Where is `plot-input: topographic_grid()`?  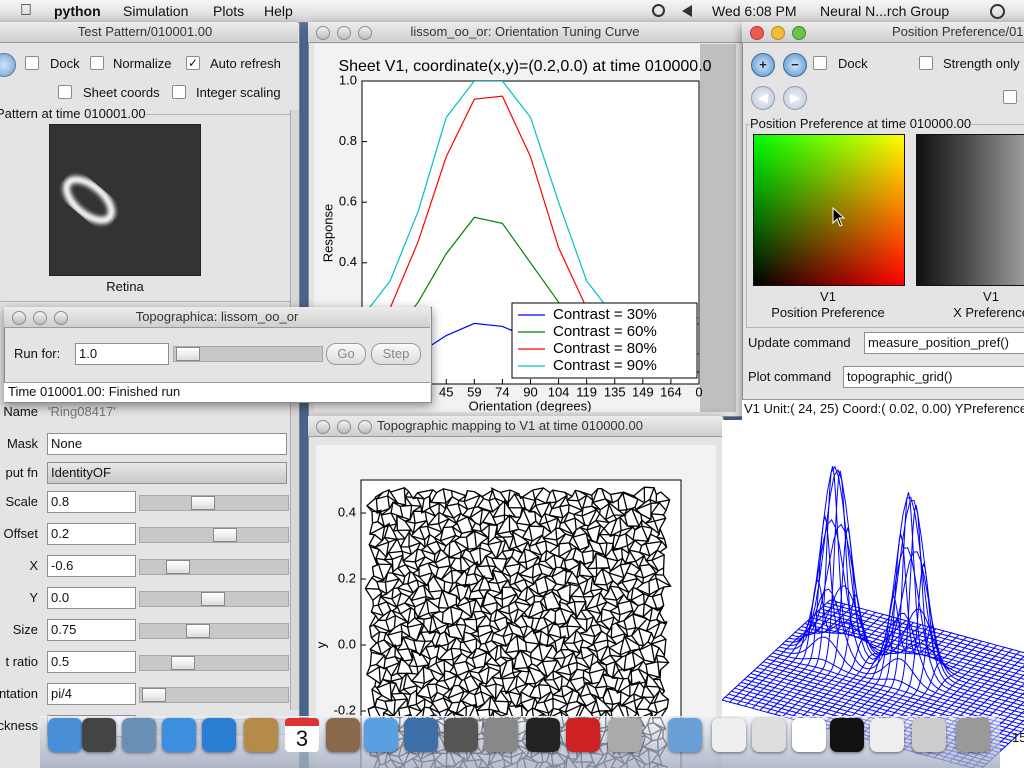
plot-input: topographic_grid() is located at coordinates (933, 377).